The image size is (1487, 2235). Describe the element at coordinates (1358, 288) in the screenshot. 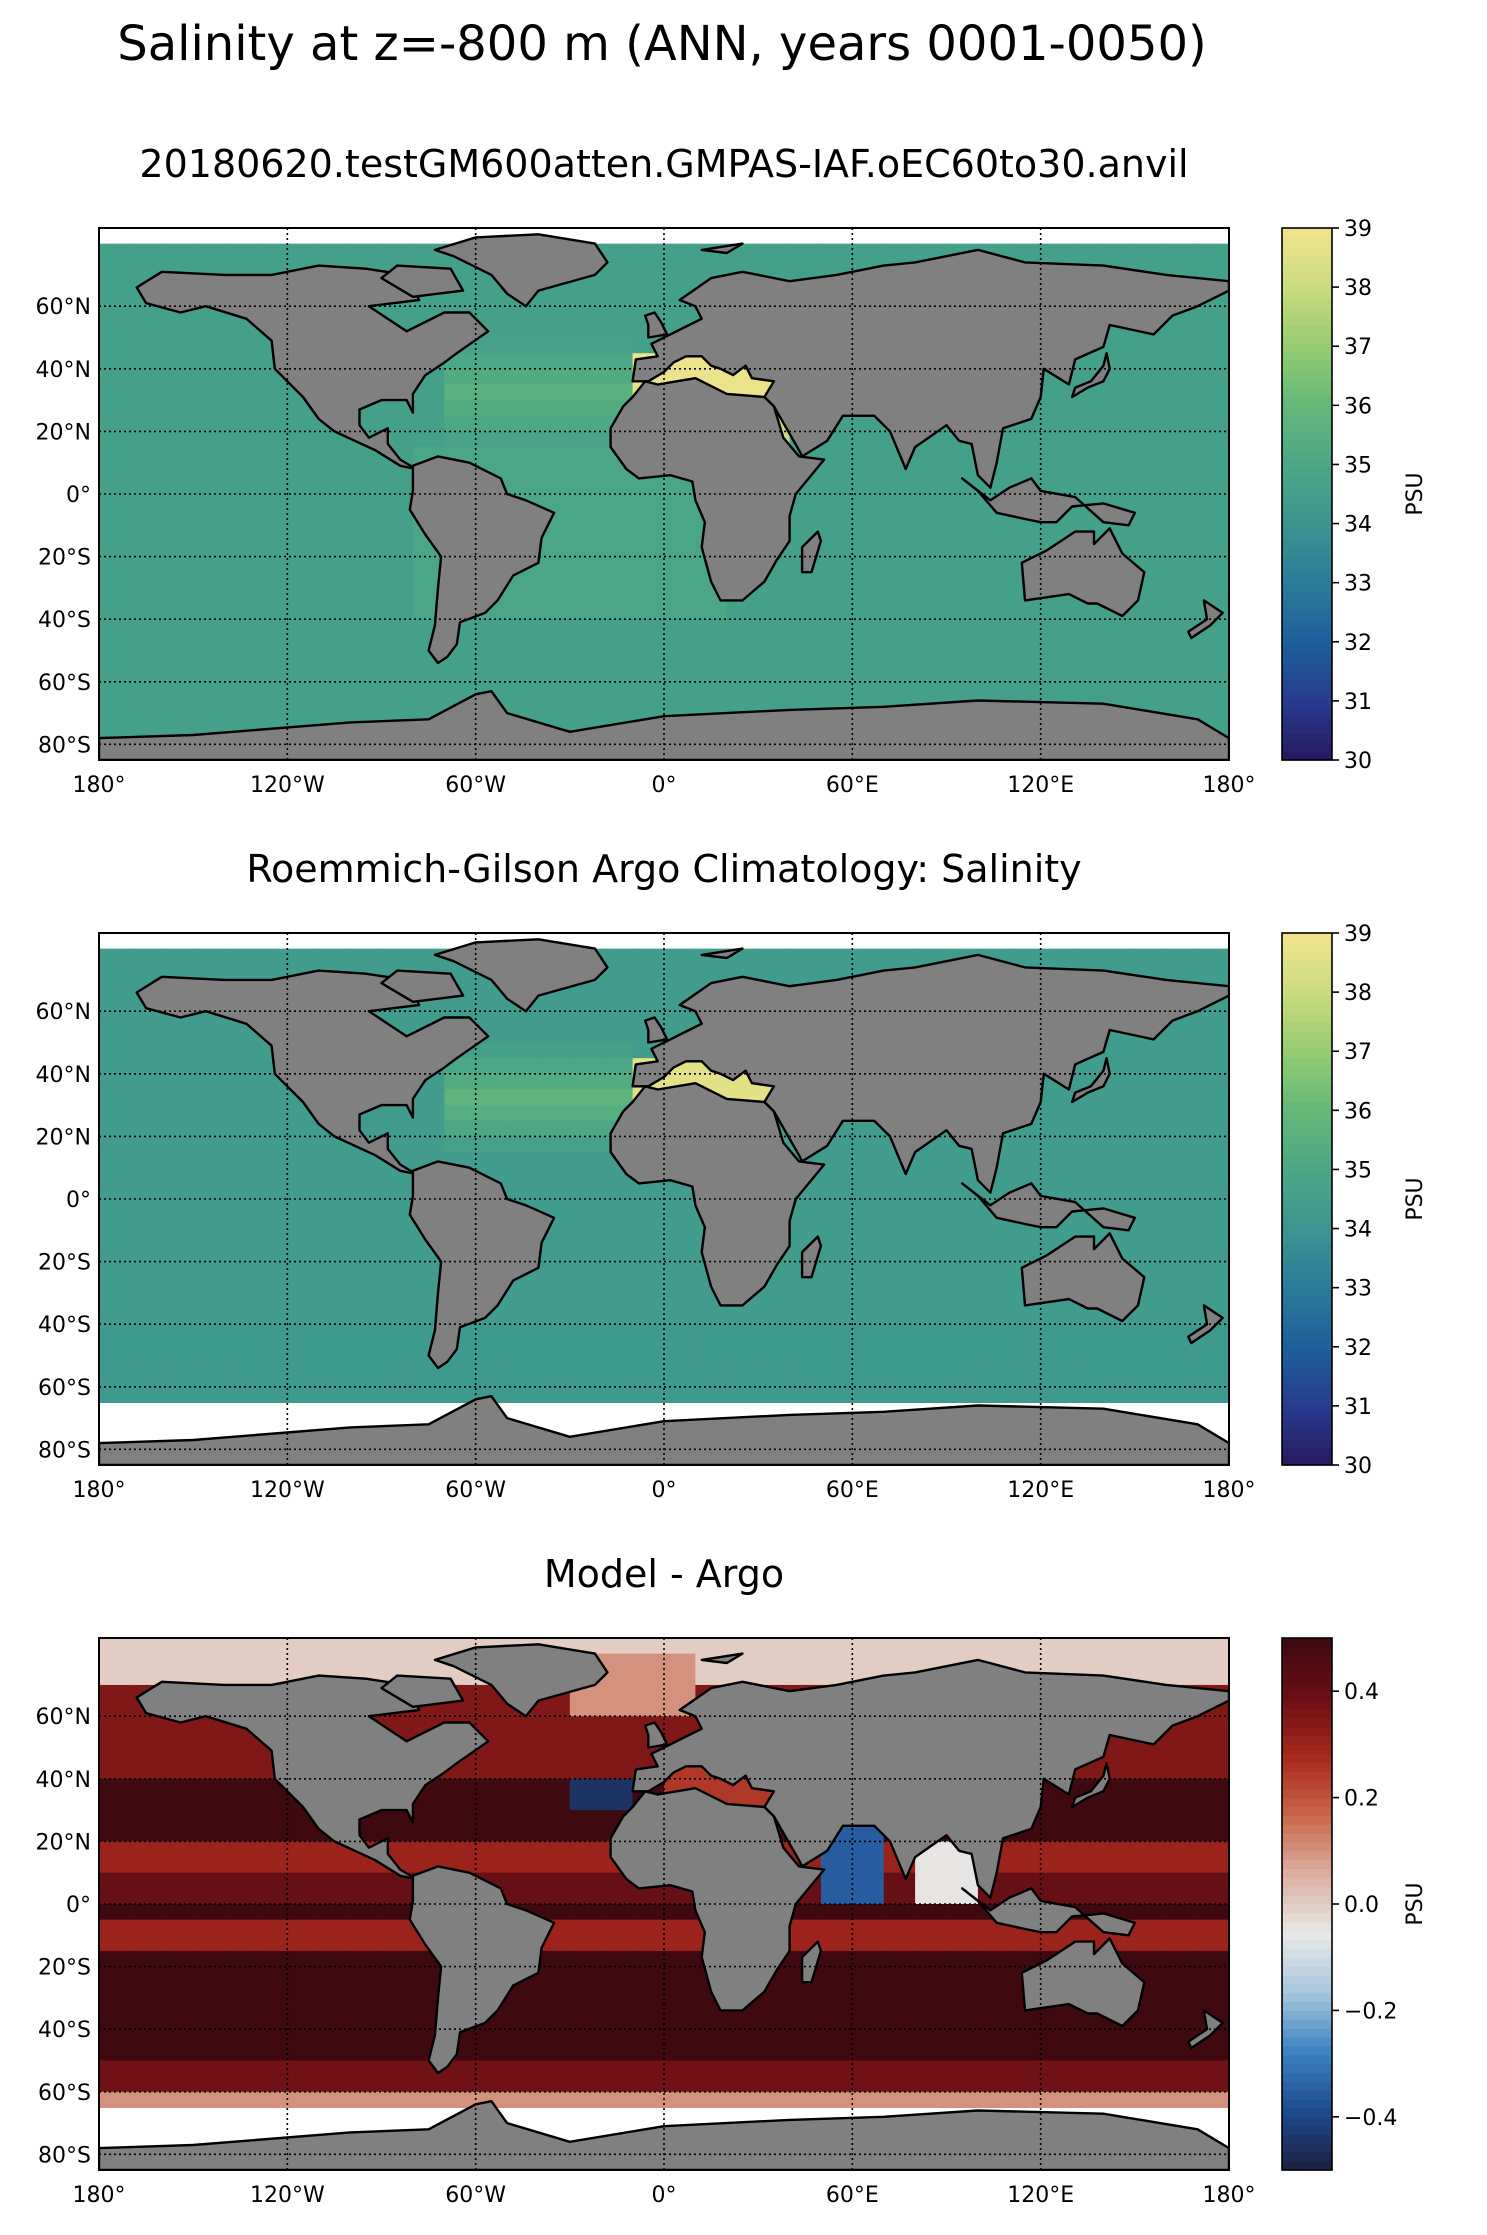

I see `colorbar-tick-label: 38` at that location.